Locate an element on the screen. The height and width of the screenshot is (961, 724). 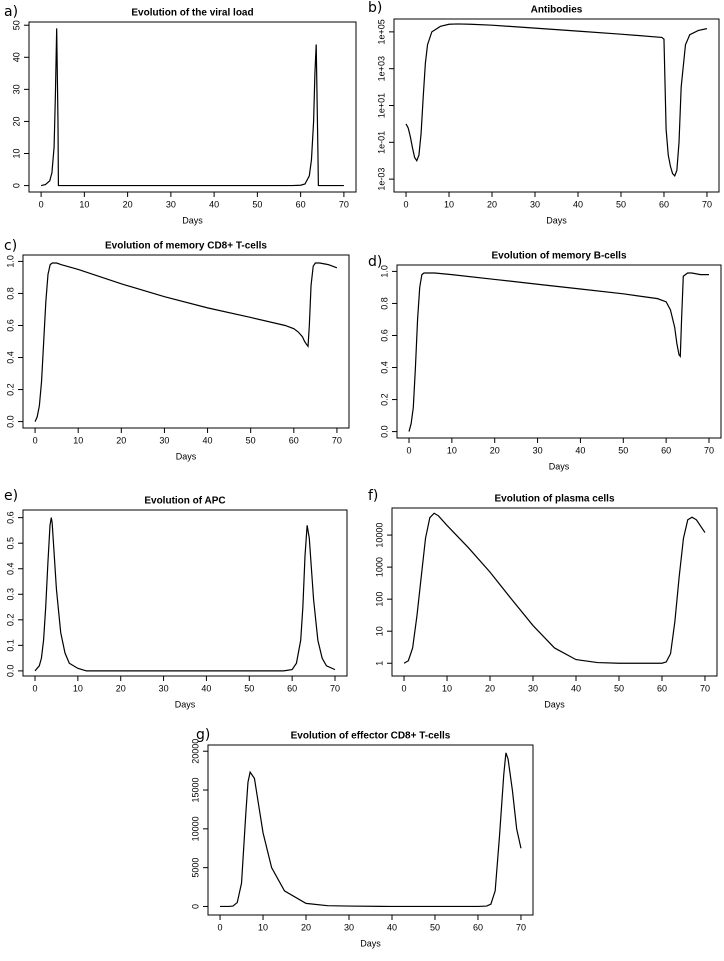
y-tick-label: 15000 is located at coordinates (195, 790).